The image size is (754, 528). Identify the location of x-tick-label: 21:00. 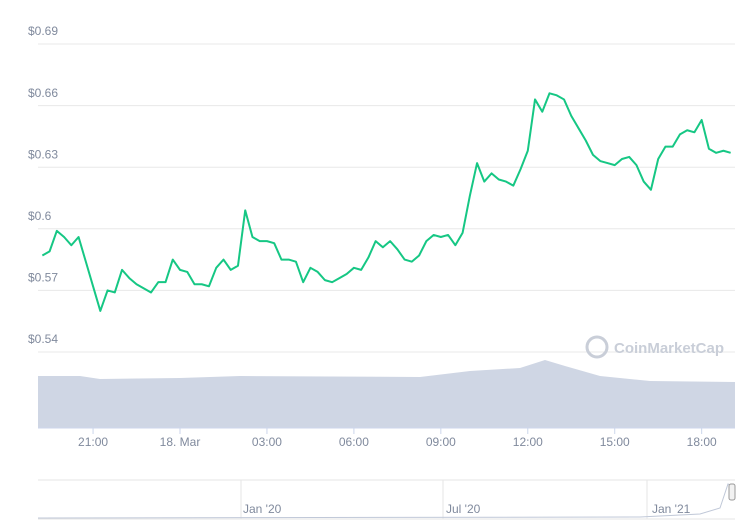
(93, 442).